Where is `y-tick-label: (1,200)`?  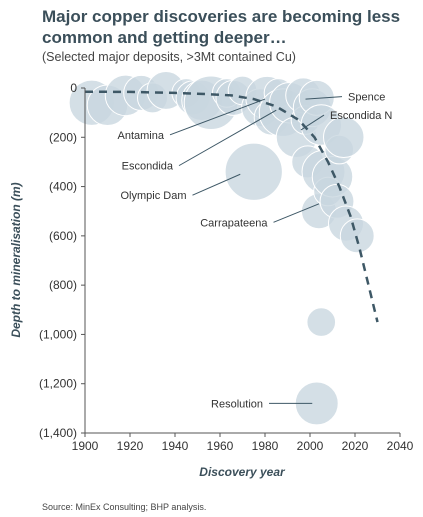 y-tick-label: (1,200) is located at coordinates (58, 384).